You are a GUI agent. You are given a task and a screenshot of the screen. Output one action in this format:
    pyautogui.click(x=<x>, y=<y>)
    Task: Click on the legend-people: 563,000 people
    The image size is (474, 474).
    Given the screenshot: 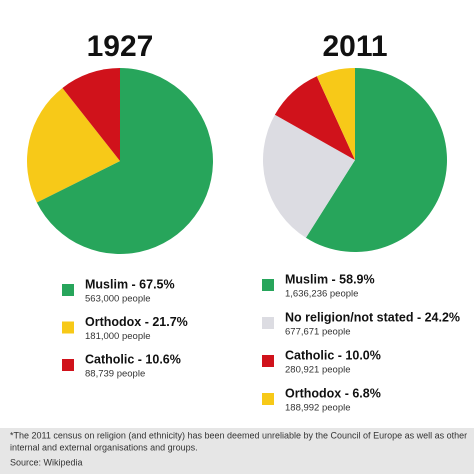 What is the action you would take?
    pyautogui.click(x=118, y=299)
    